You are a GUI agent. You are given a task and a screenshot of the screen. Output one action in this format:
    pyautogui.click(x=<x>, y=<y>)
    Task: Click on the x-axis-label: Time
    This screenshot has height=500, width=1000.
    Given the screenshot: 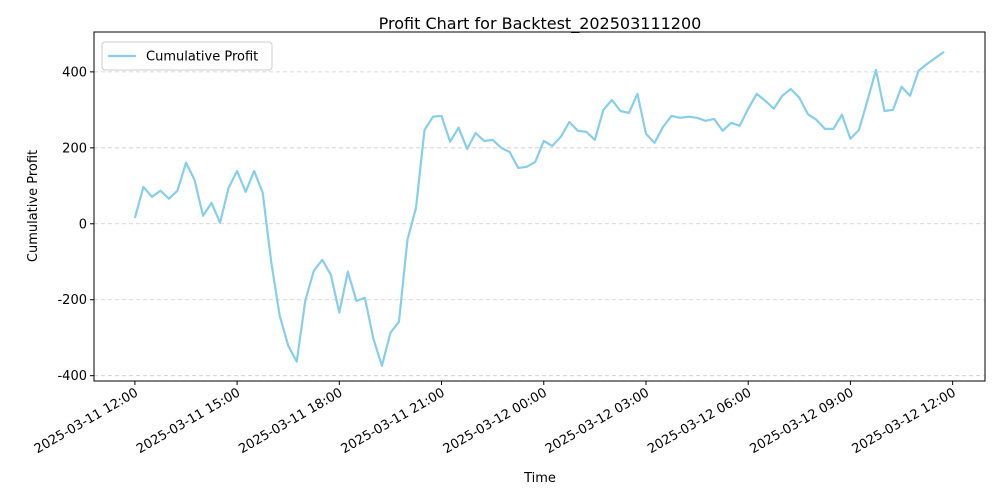 What is the action you would take?
    pyautogui.click(x=539, y=478)
    